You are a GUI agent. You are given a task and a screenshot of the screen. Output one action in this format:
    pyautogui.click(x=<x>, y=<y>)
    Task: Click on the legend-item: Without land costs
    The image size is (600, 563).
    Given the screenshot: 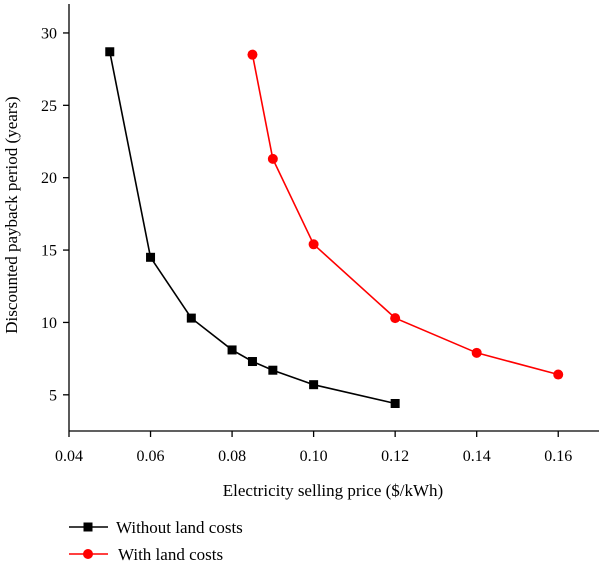 What is the action you would take?
    pyautogui.click(x=156, y=527)
    